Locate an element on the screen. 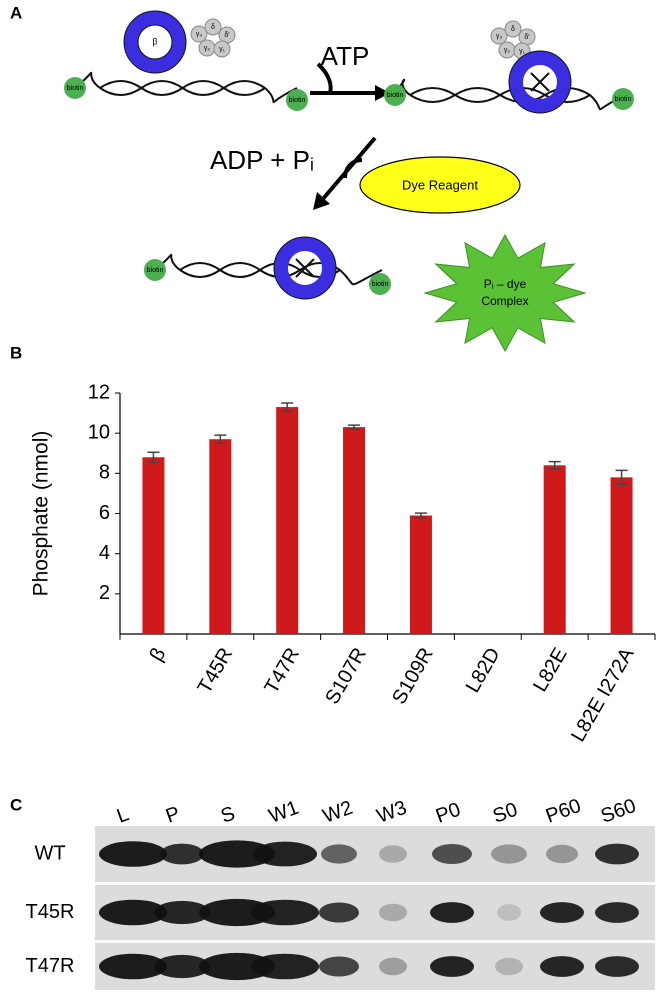 This screenshot has width=660, height=994. x-tick-label: S109R is located at coordinates (413, 676).